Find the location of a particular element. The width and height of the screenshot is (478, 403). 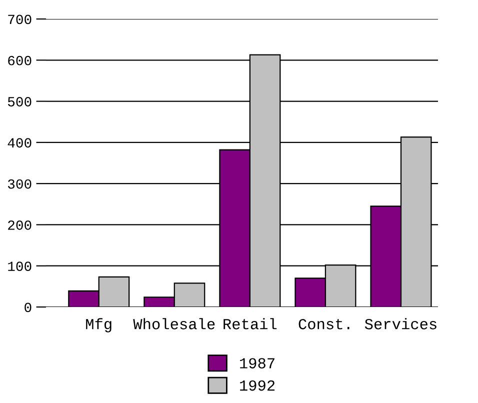

x-tick-label: Retail is located at coordinates (250, 324).